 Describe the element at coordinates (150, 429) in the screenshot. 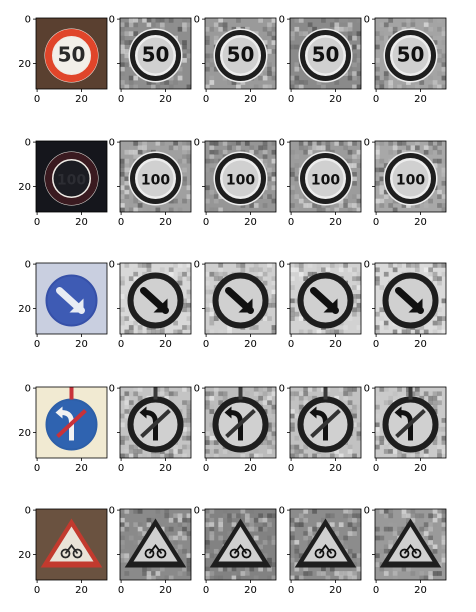

I see `panel-r3-c1: 0 20 0` at that location.